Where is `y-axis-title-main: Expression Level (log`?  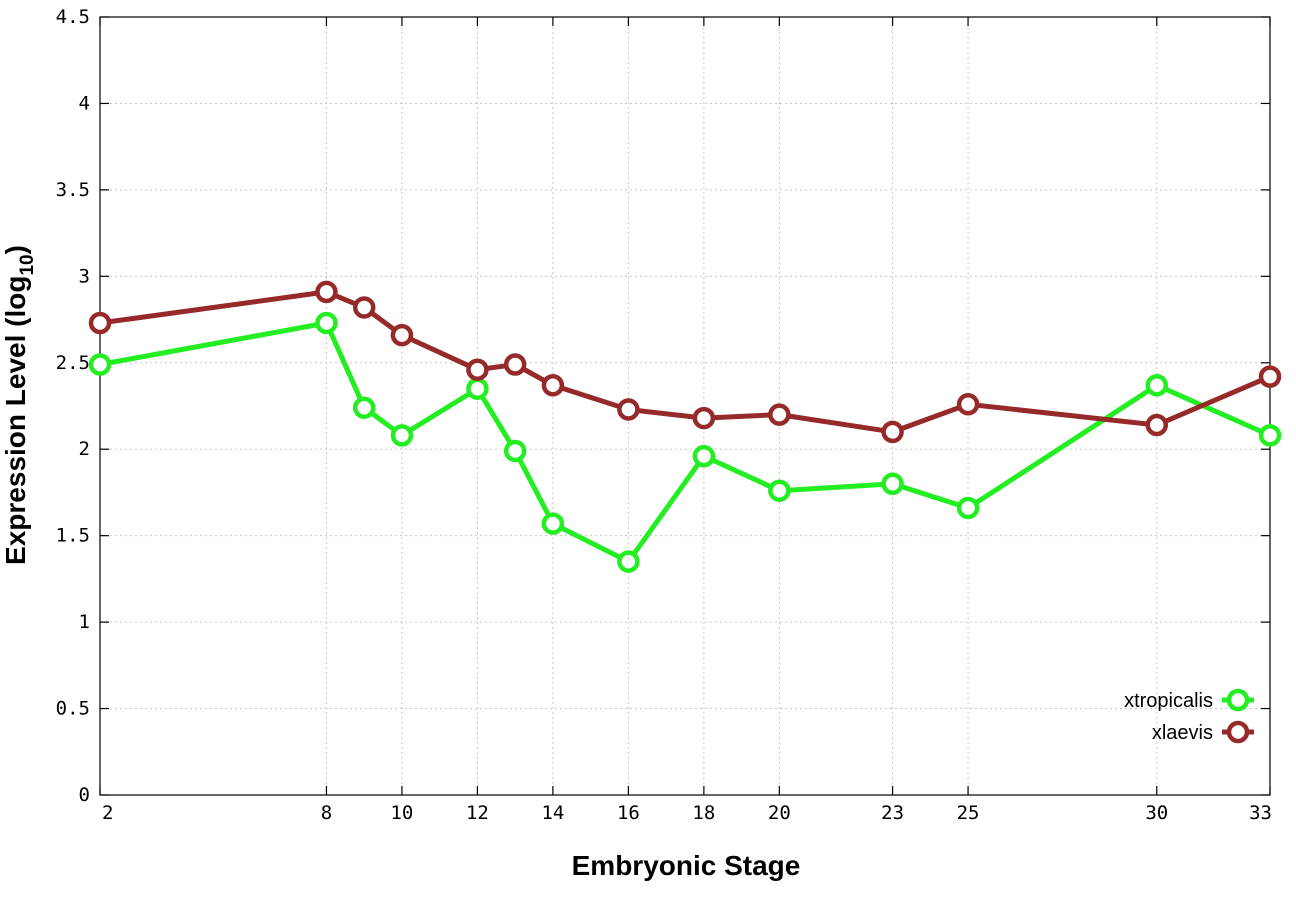
y-axis-title-main: Expression Level (log is located at coordinates (15, 420).